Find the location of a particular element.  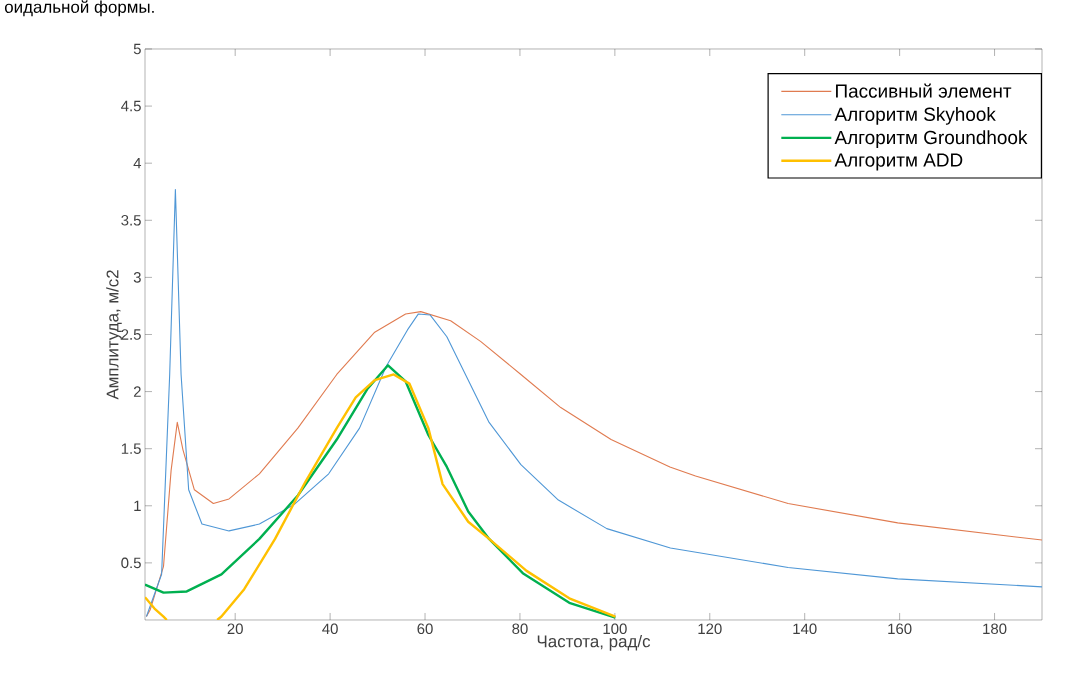

y-tick-label: 1.5 is located at coordinates (131, 448).